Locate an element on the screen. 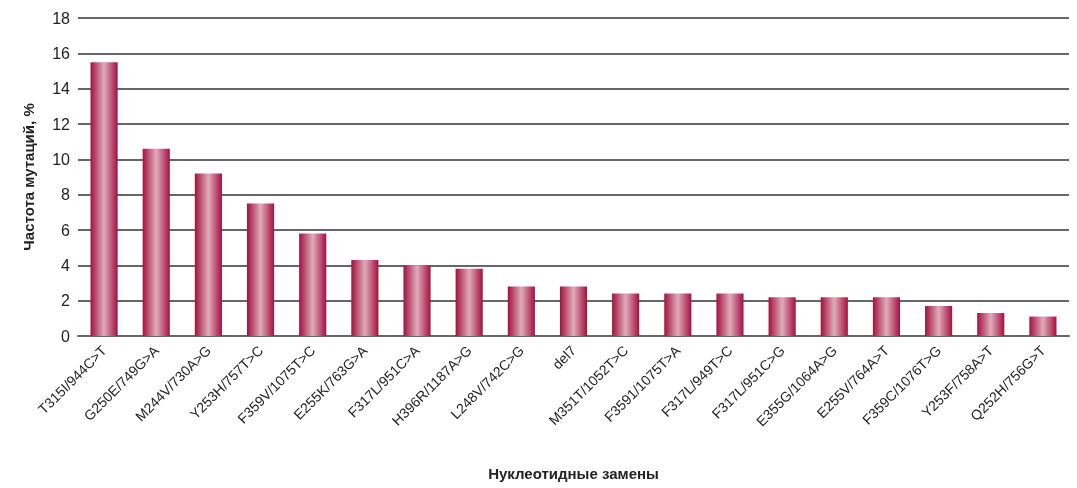 The width and height of the screenshot is (1077, 488). y-tick-label: 14 is located at coordinates (61, 89).